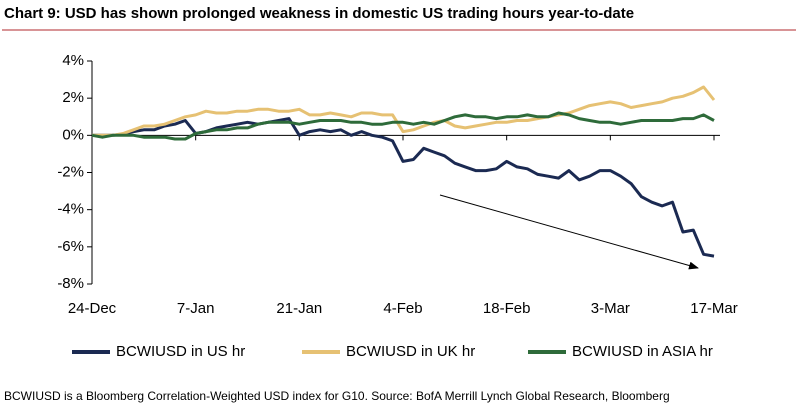 The image size is (800, 416). What do you see at coordinates (73, 60) in the screenshot?
I see `y-tick-label: 4%` at bounding box center [73, 60].